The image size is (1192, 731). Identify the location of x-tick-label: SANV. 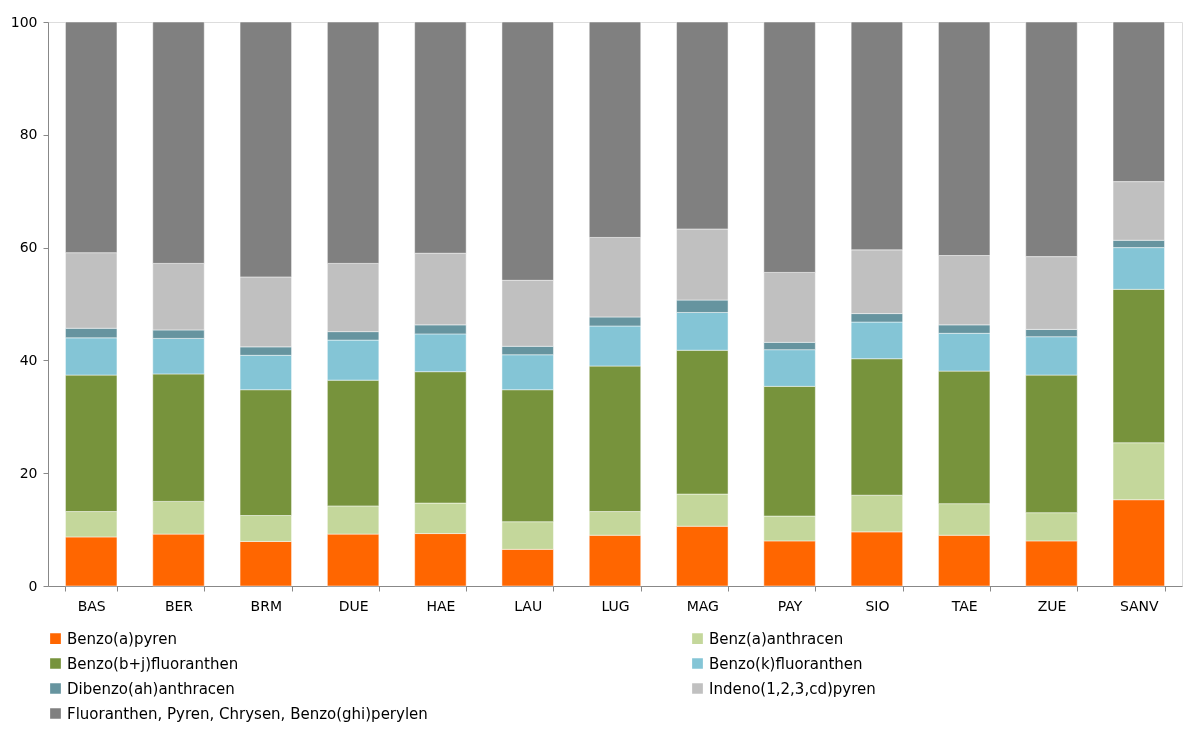
(1139, 605).